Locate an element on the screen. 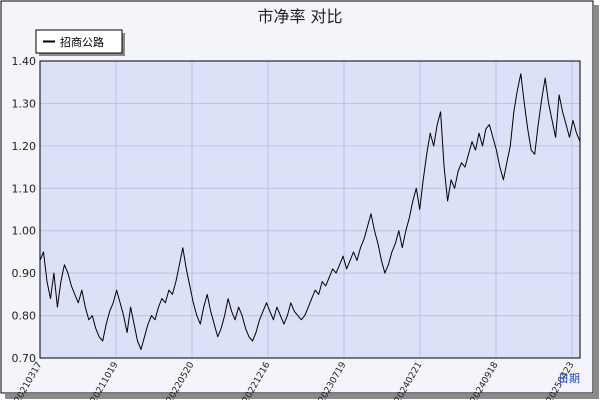  legend: 招商公路 is located at coordinates (80, 42).